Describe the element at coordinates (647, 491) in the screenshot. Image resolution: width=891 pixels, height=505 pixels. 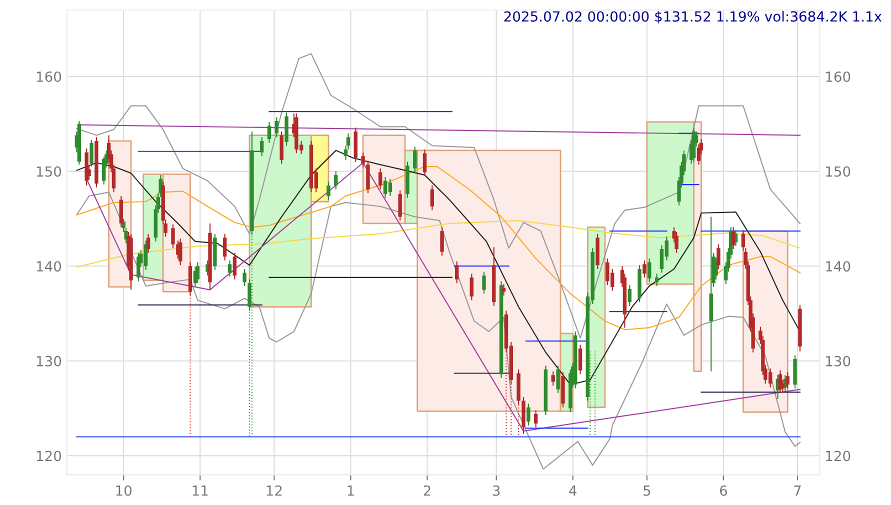
I see `x-tick-label: 5` at that location.